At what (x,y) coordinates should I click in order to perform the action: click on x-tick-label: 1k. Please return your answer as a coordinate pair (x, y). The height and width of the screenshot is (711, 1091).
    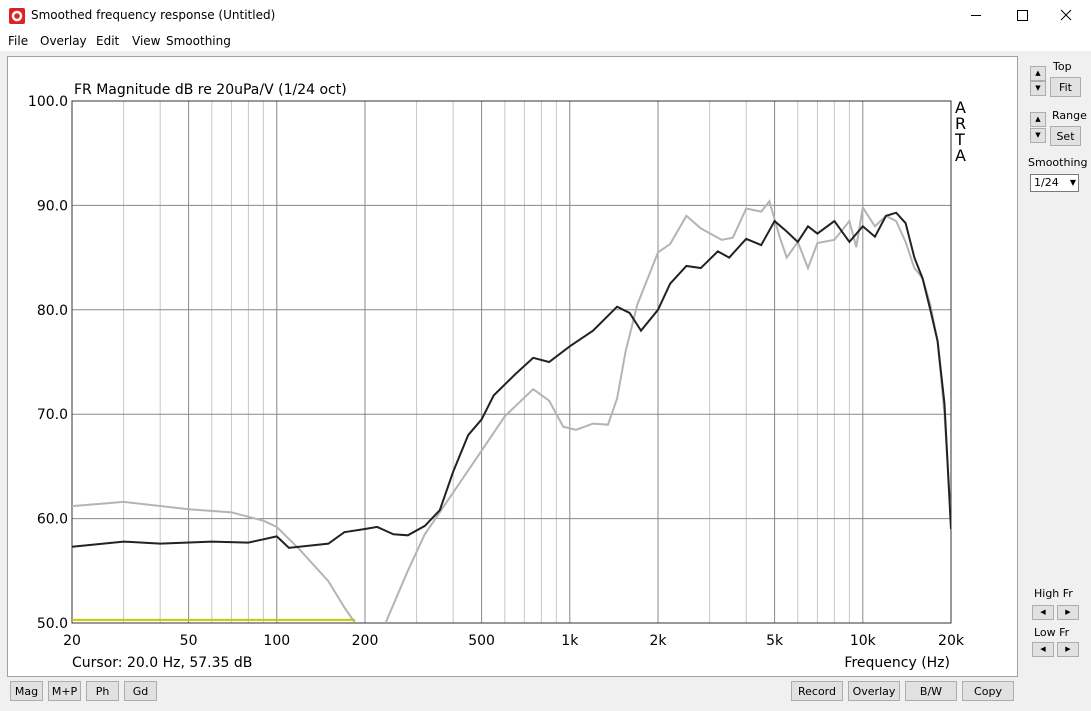
    Looking at the image, I should click on (570, 641).